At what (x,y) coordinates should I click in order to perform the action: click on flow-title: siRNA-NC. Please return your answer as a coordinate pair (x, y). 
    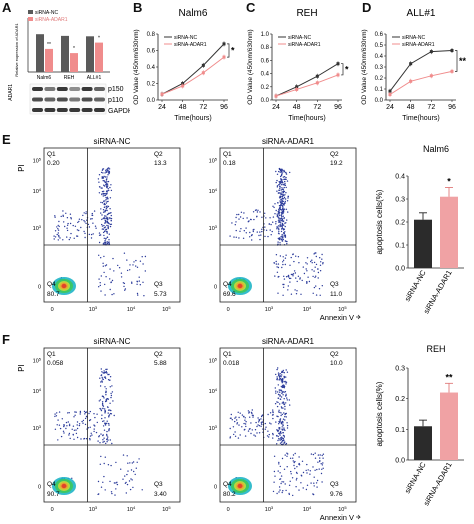
    Looking at the image, I should click on (112, 141).